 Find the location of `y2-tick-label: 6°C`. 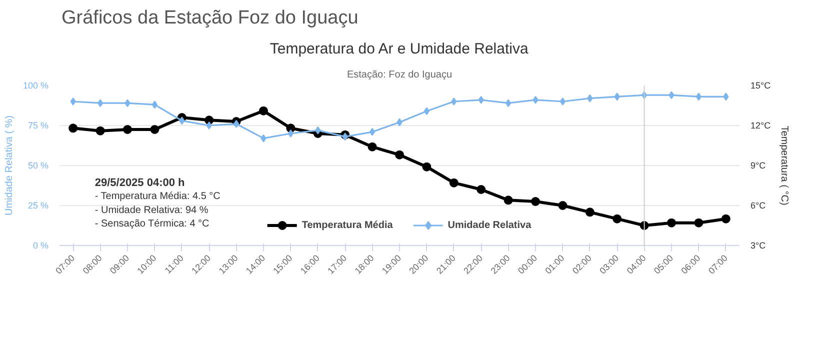

y2-tick-label: 6°C is located at coordinates (758, 205).